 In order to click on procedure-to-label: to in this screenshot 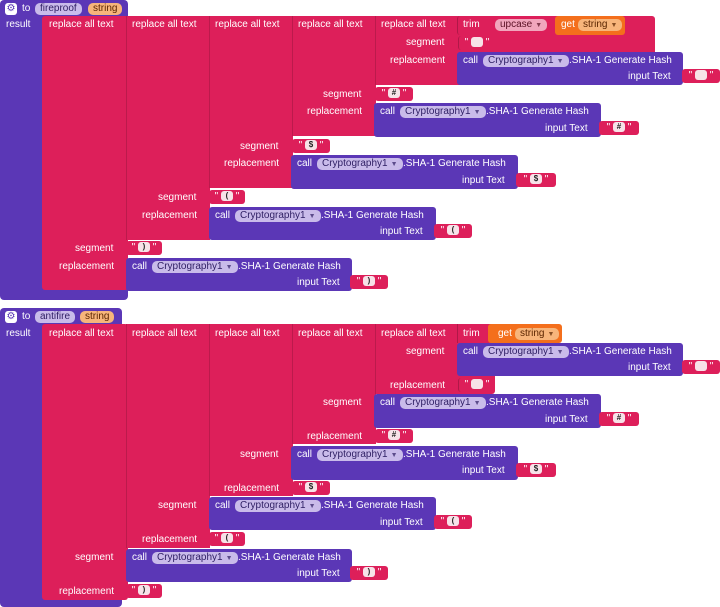, I will do `click(26, 316)`.